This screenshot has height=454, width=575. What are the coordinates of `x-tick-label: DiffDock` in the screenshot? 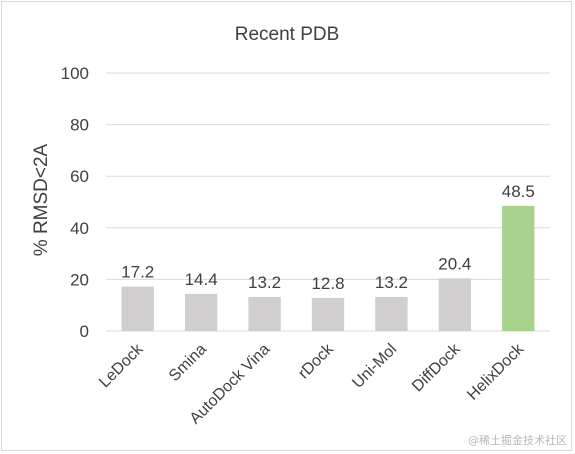 It's located at (436, 367).